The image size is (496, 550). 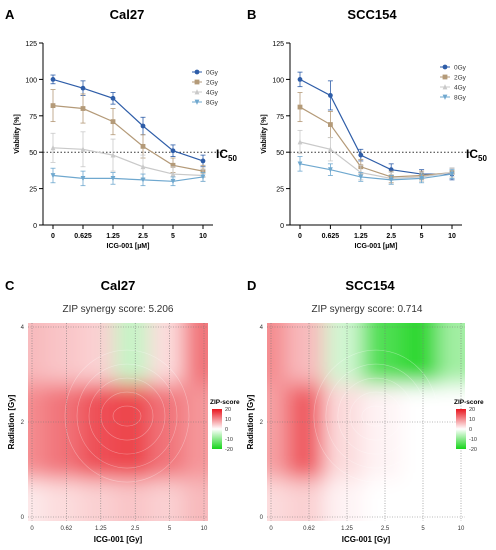 I want to click on panel-letter-a: A, so click(x=10, y=14).